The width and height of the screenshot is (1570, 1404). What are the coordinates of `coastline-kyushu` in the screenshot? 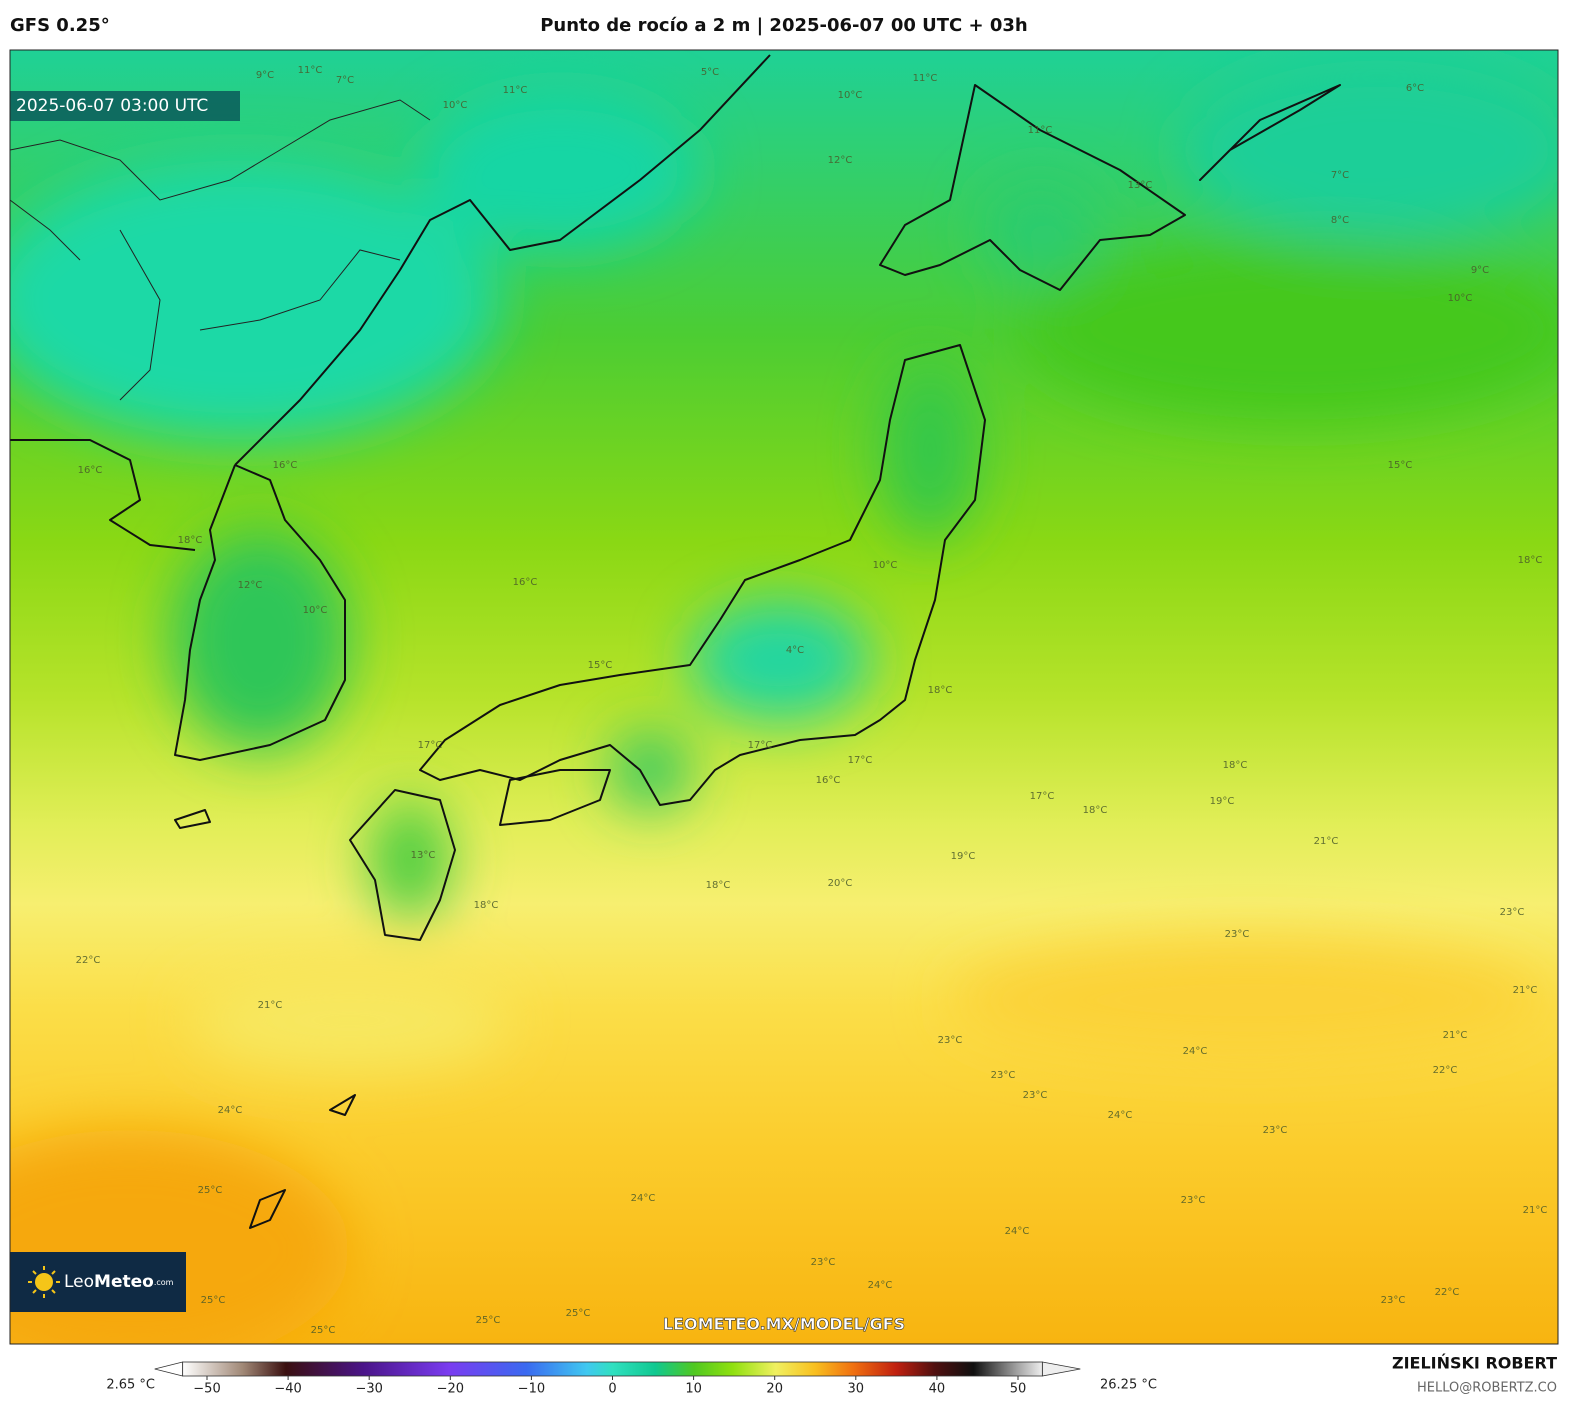 It's located at (402, 865).